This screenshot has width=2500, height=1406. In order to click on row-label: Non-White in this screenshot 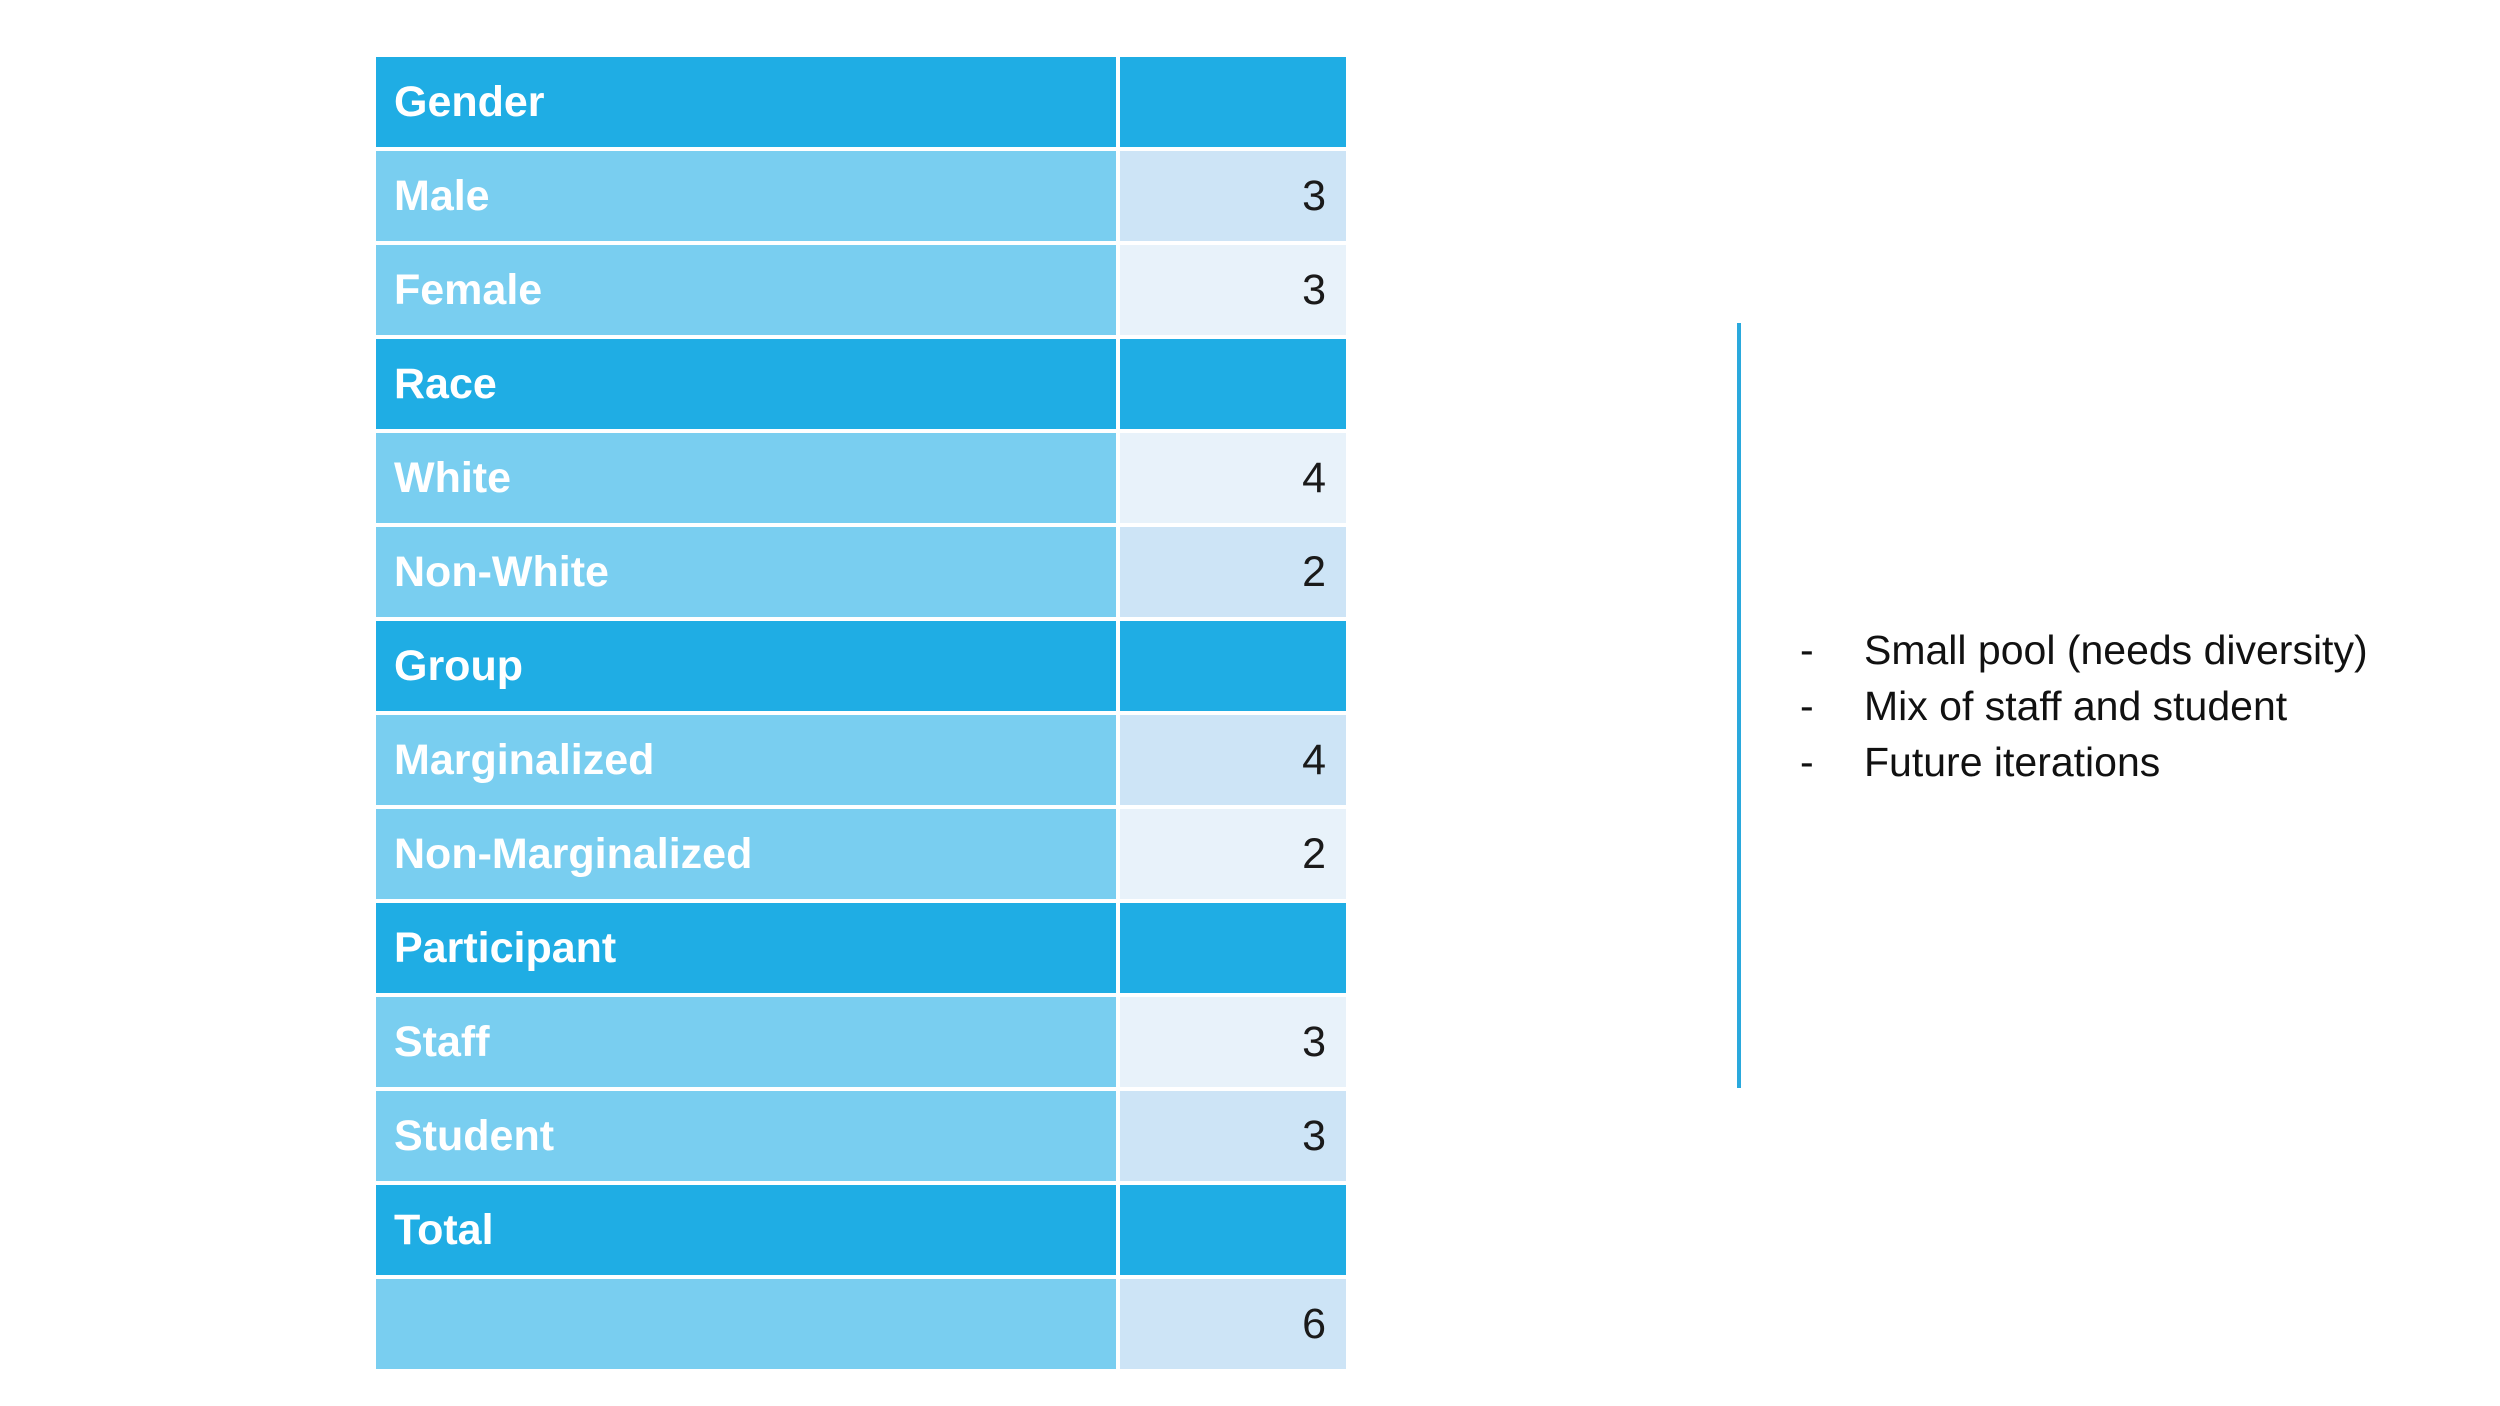, I will do `click(748, 574)`.